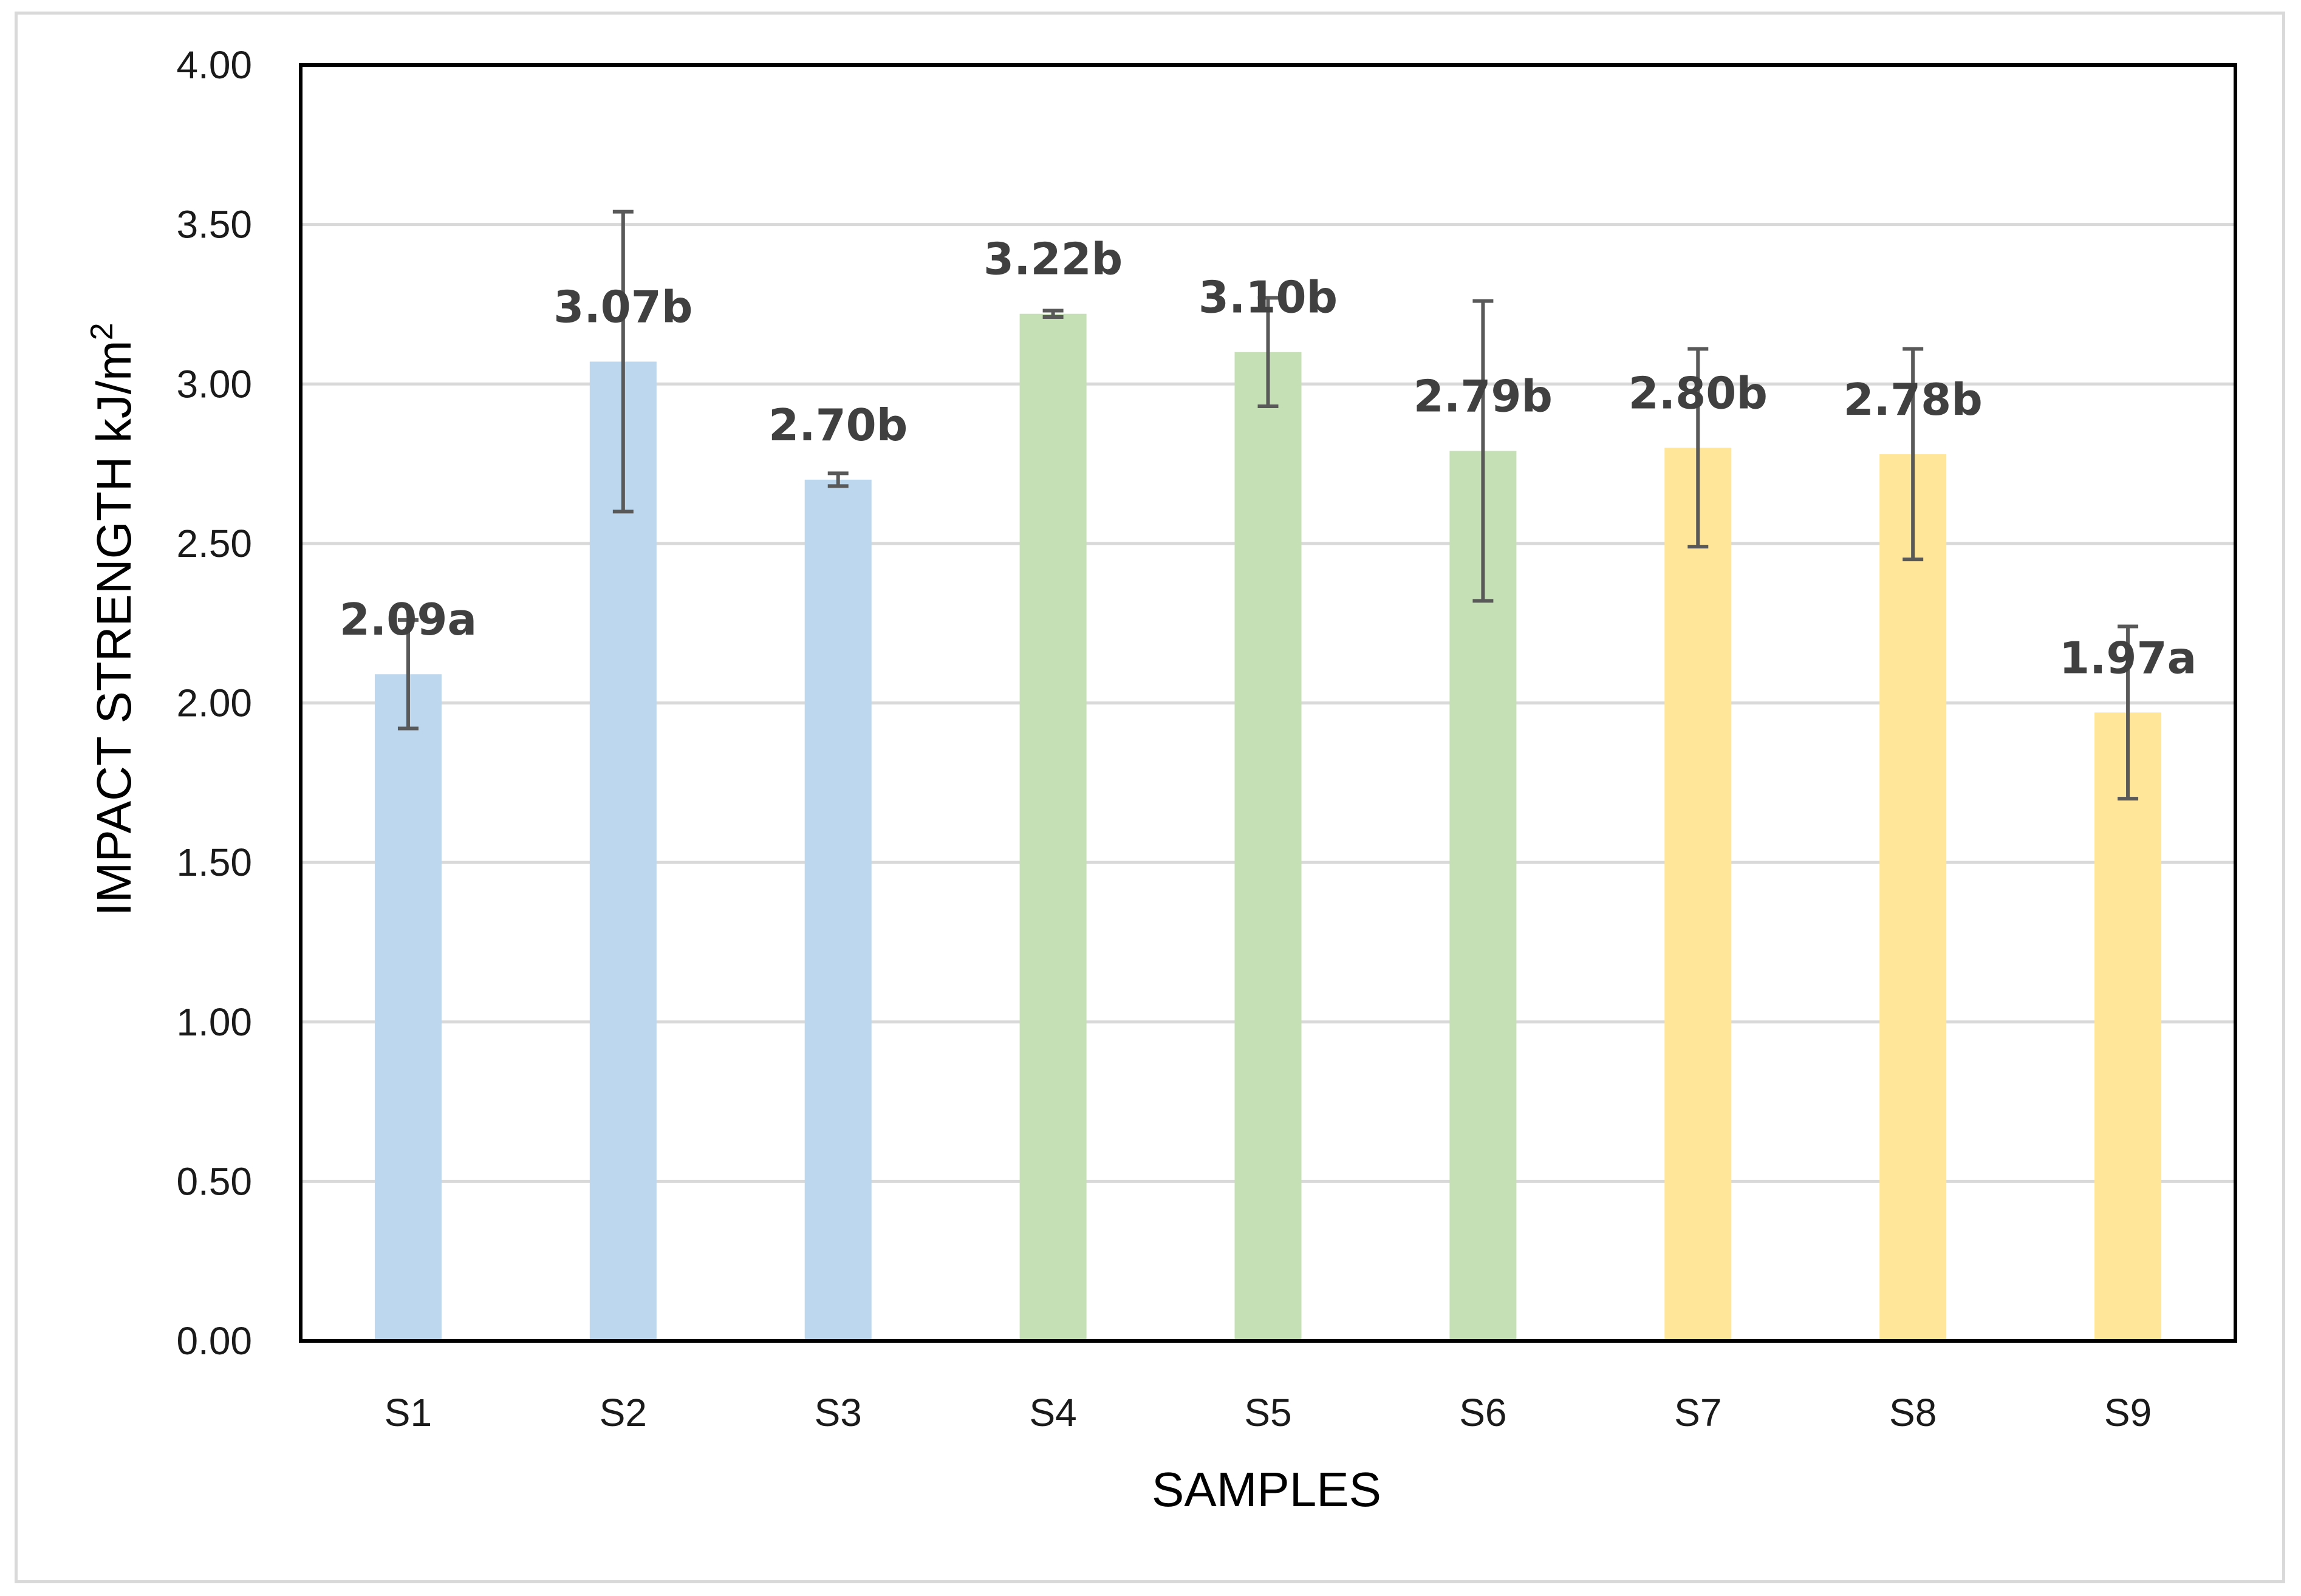 The height and width of the screenshot is (1596, 2301). I want to click on y-tick-label: 4.00, so click(214, 65).